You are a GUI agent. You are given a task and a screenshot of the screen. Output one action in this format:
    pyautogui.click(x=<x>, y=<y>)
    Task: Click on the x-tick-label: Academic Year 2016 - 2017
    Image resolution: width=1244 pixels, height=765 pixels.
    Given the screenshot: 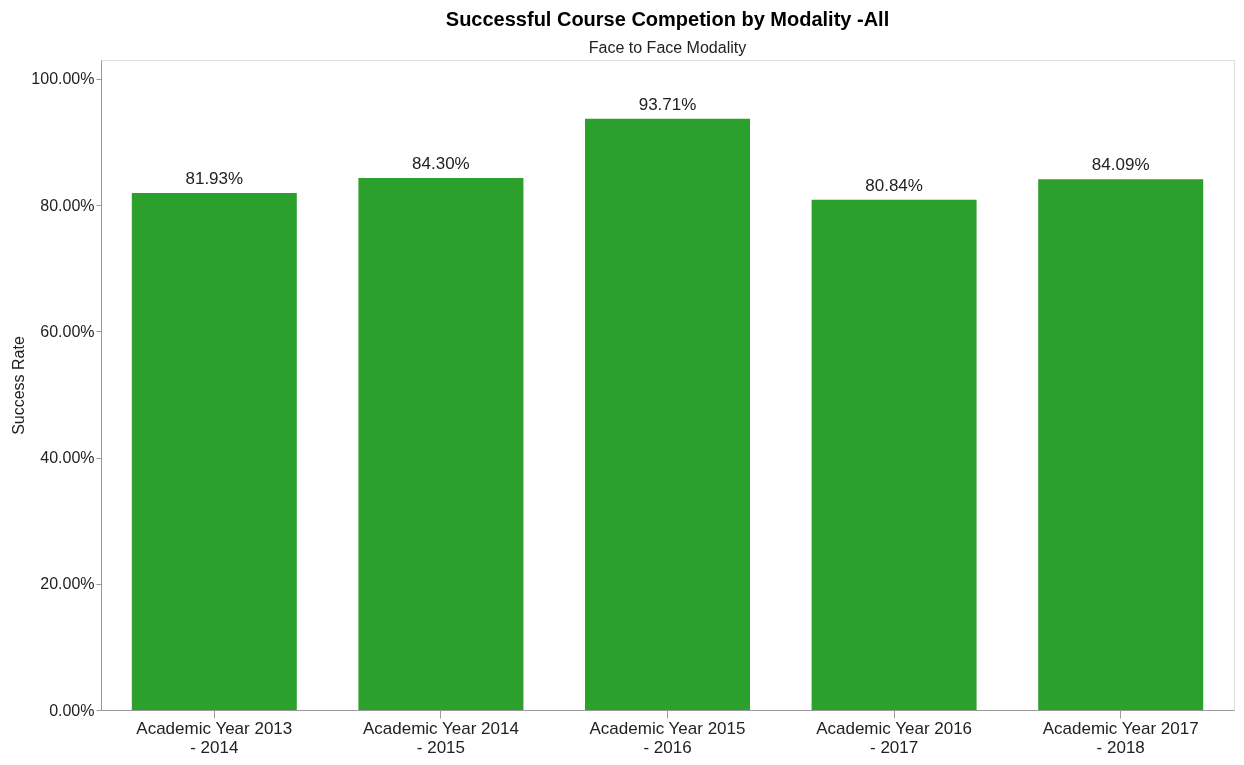 What is the action you would take?
    pyautogui.click(x=894, y=737)
    